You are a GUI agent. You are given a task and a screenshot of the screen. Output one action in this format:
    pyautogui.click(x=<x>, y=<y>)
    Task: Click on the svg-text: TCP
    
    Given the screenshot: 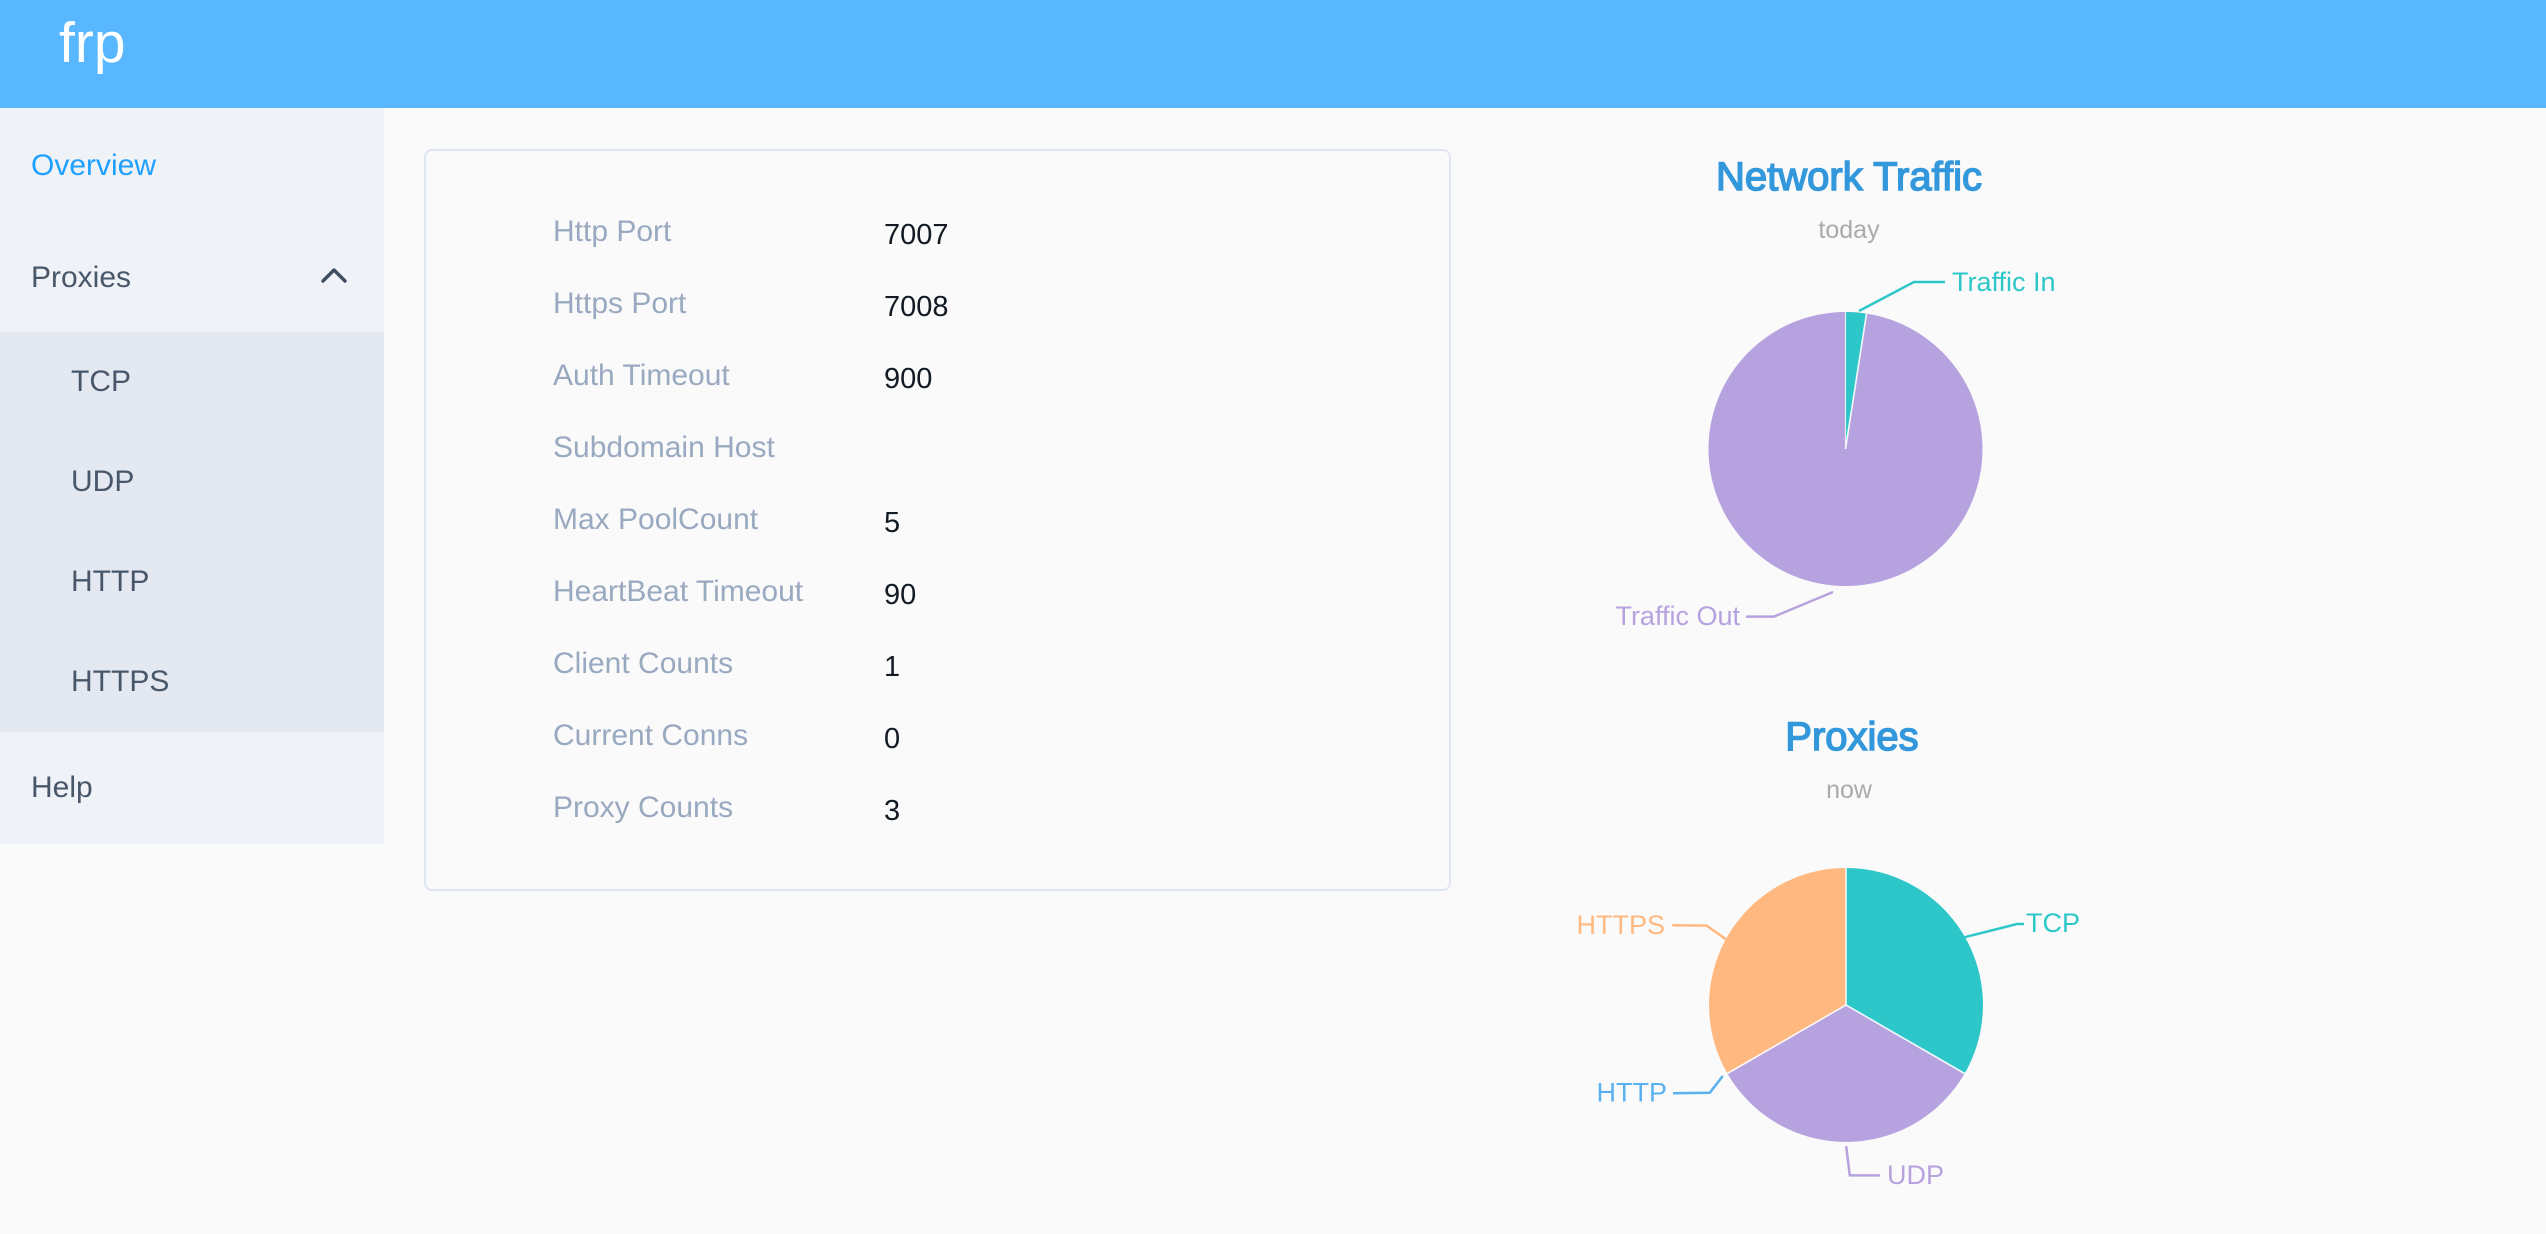 What is the action you would take?
    pyautogui.click(x=2053, y=923)
    